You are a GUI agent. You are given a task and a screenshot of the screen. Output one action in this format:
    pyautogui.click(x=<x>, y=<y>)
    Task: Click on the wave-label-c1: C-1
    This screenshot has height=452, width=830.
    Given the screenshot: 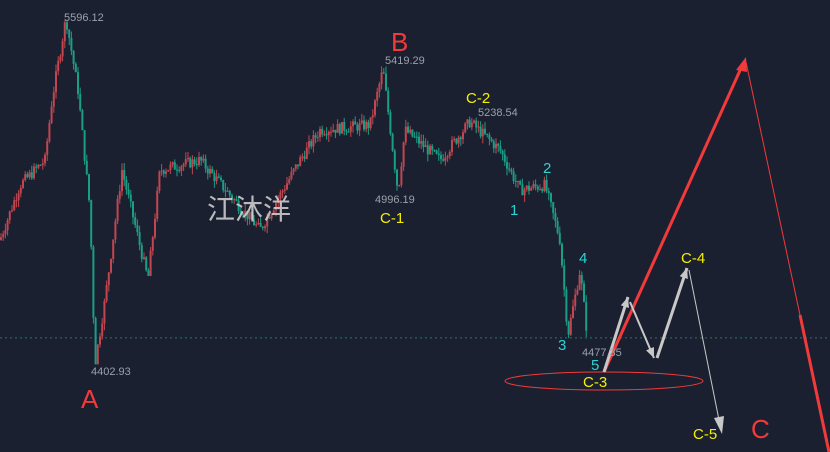 What is the action you would take?
    pyautogui.click(x=392, y=218)
    